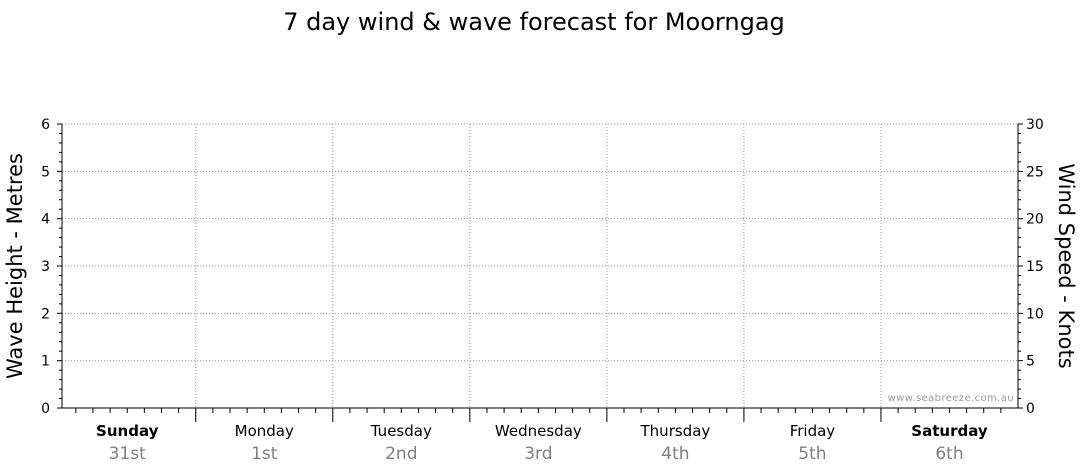 This screenshot has width=1080, height=475. Describe the element at coordinates (949, 454) in the screenshot. I see `day-date-label: 6th` at that location.